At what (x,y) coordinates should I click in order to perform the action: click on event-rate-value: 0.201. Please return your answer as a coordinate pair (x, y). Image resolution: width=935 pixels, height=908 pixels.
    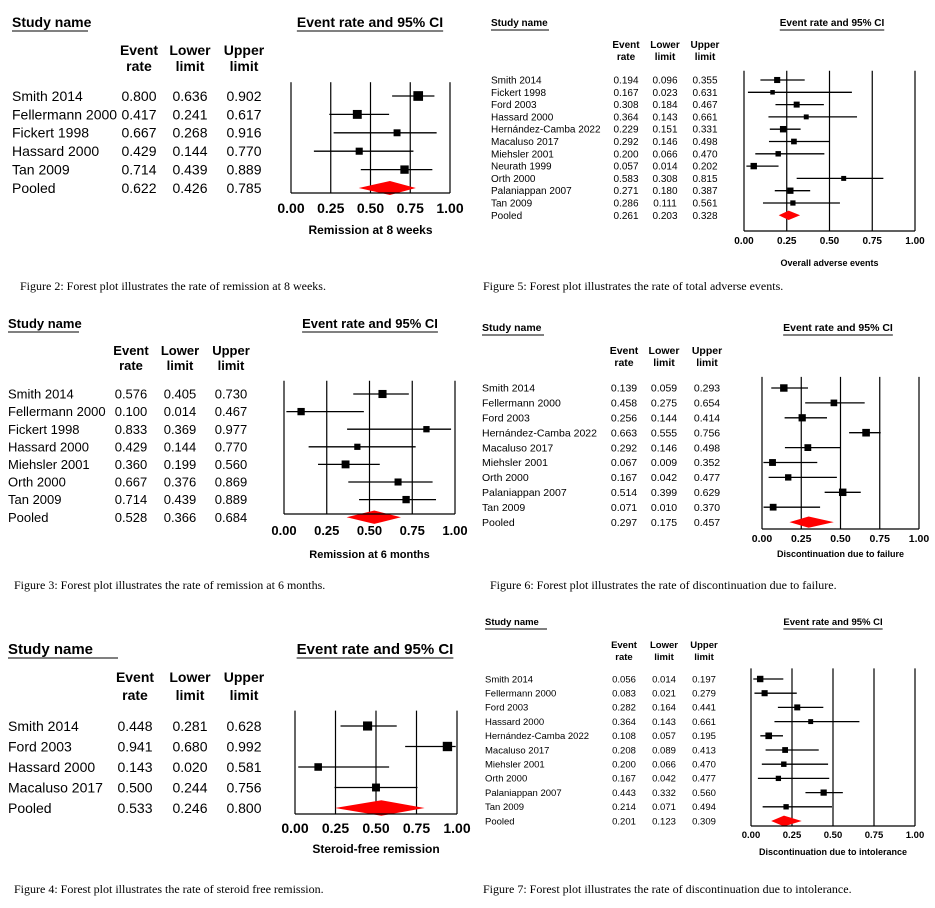
    Looking at the image, I should click on (624, 821).